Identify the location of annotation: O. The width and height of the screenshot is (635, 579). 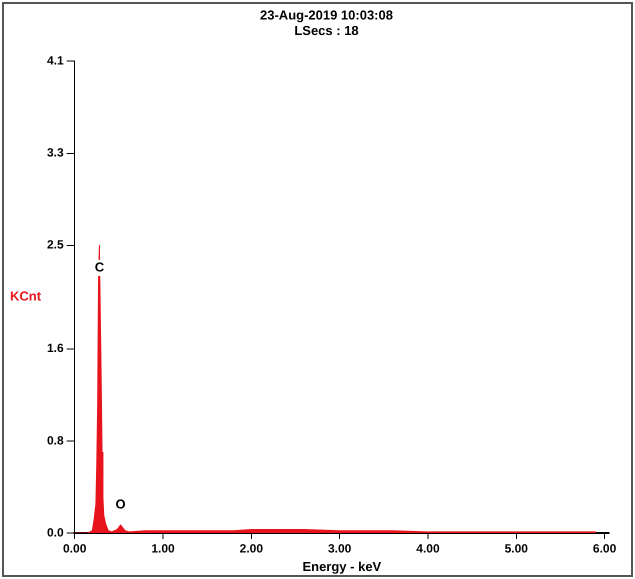
(121, 504).